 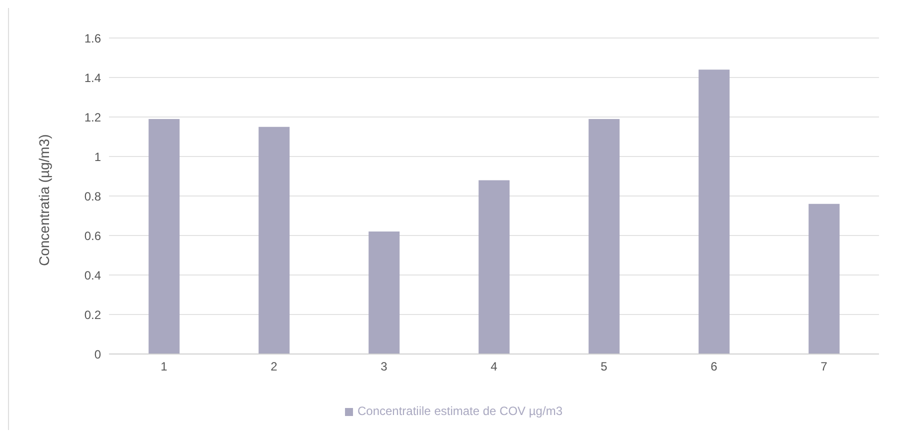 I want to click on x-tick-label: 3, so click(x=384, y=367).